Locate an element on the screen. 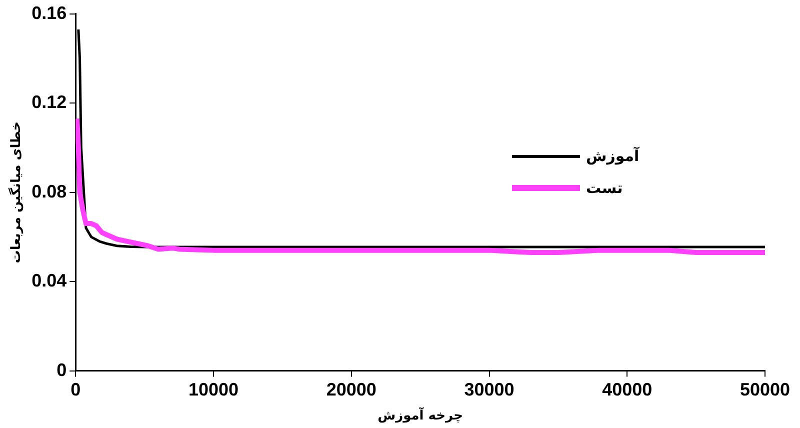  y-axis-title: خطای میانگین مربعات is located at coordinates (16, 192).